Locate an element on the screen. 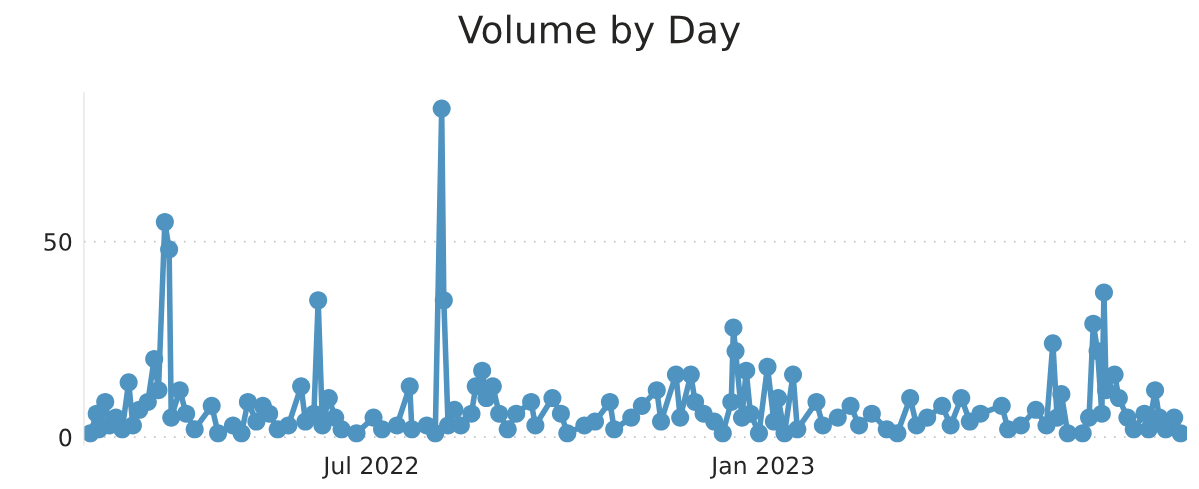 The width and height of the screenshot is (1199, 489). y-tick-label: 0 is located at coordinates (65, 437).